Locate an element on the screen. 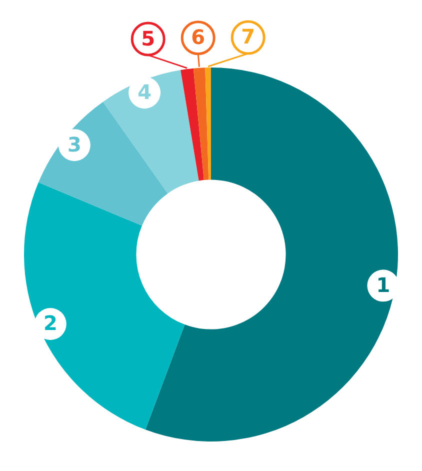 The width and height of the screenshot is (422, 471). slice-label: 2 is located at coordinates (50, 323).